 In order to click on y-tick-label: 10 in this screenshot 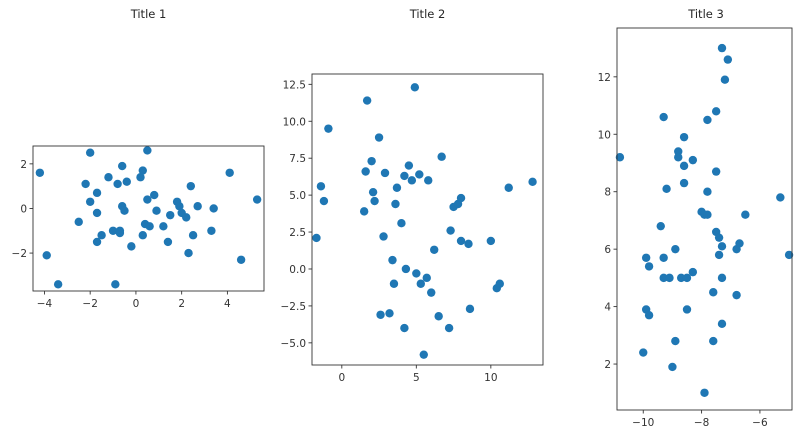, I will do `click(604, 135)`.